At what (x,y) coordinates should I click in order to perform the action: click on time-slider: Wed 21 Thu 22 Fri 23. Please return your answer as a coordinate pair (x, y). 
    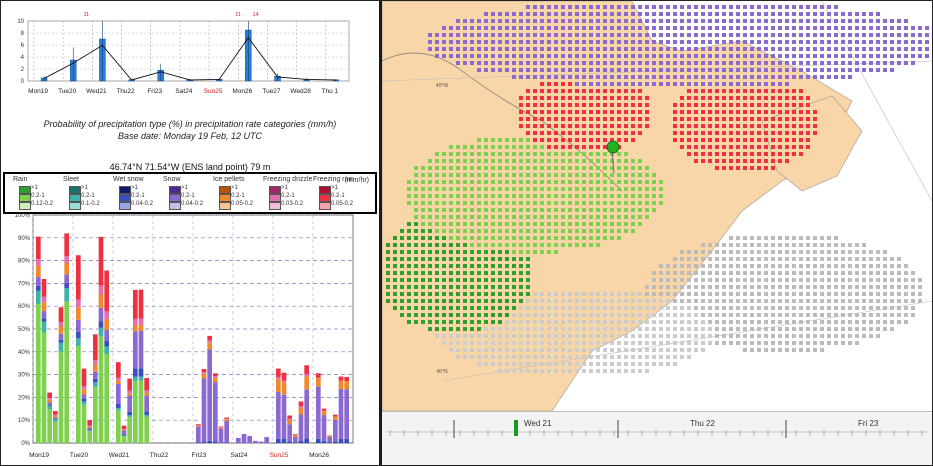
    Looking at the image, I should click on (657, 438).